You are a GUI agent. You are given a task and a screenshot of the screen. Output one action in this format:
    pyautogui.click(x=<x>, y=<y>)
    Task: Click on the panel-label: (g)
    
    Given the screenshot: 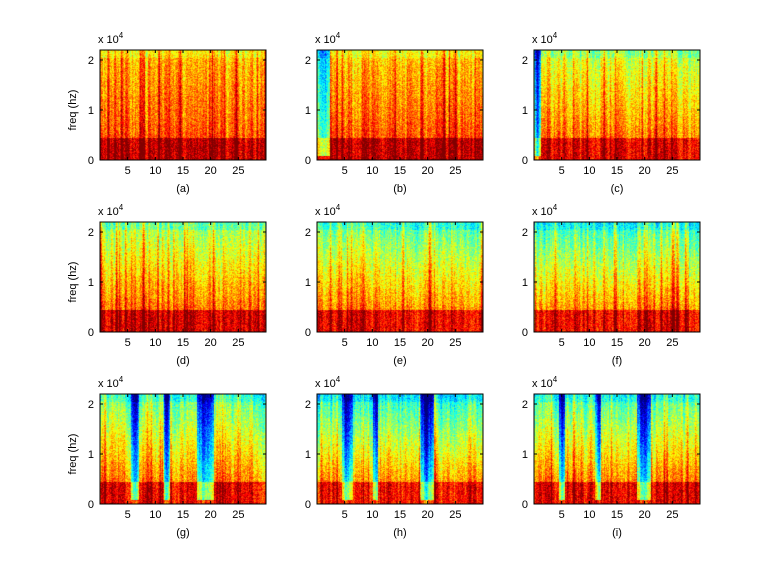 What is the action you would take?
    pyautogui.click(x=182, y=533)
    